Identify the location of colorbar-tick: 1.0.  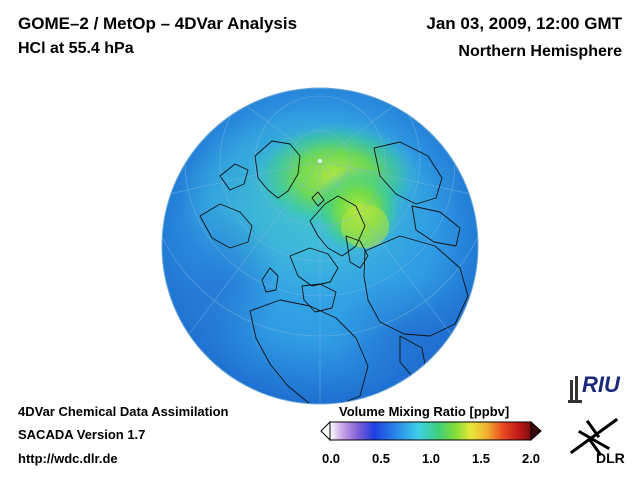
(431, 458).